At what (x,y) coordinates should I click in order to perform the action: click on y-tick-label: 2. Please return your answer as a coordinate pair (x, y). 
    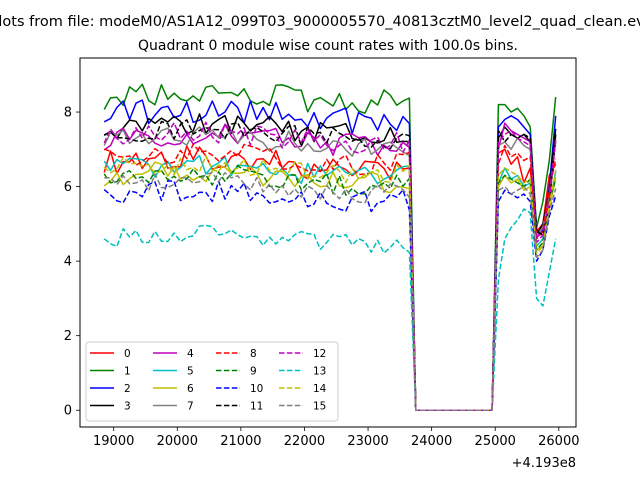
    Looking at the image, I should click on (68, 336).